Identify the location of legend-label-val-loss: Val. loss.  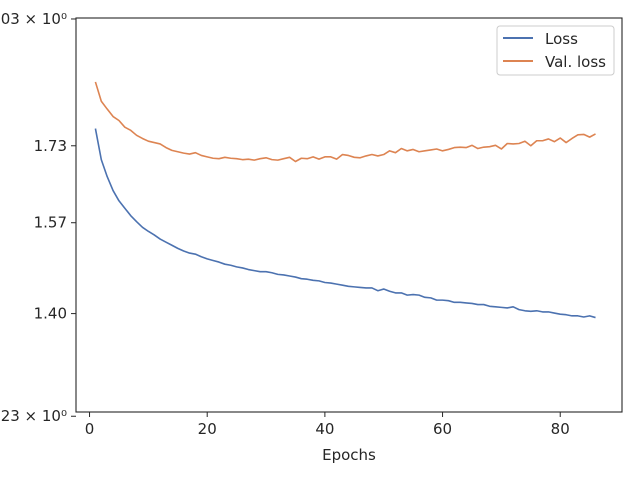
(575, 62).